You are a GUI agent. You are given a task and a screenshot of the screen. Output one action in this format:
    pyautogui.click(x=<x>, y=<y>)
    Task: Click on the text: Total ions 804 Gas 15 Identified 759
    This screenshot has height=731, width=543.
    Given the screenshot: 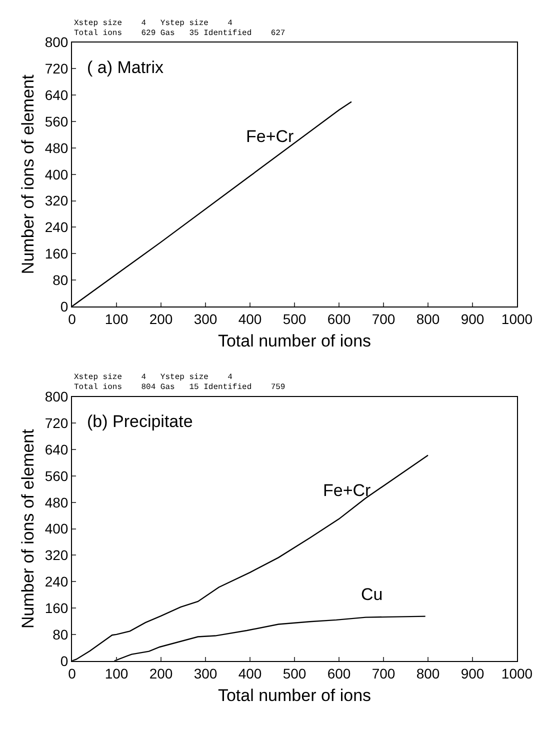 What is the action you would take?
    pyautogui.click(x=180, y=387)
    